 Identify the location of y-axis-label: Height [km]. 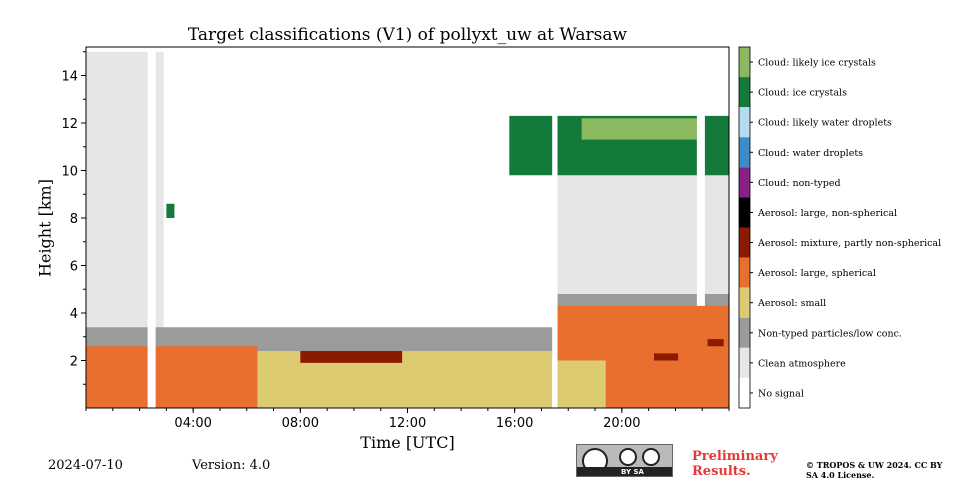
(45, 228).